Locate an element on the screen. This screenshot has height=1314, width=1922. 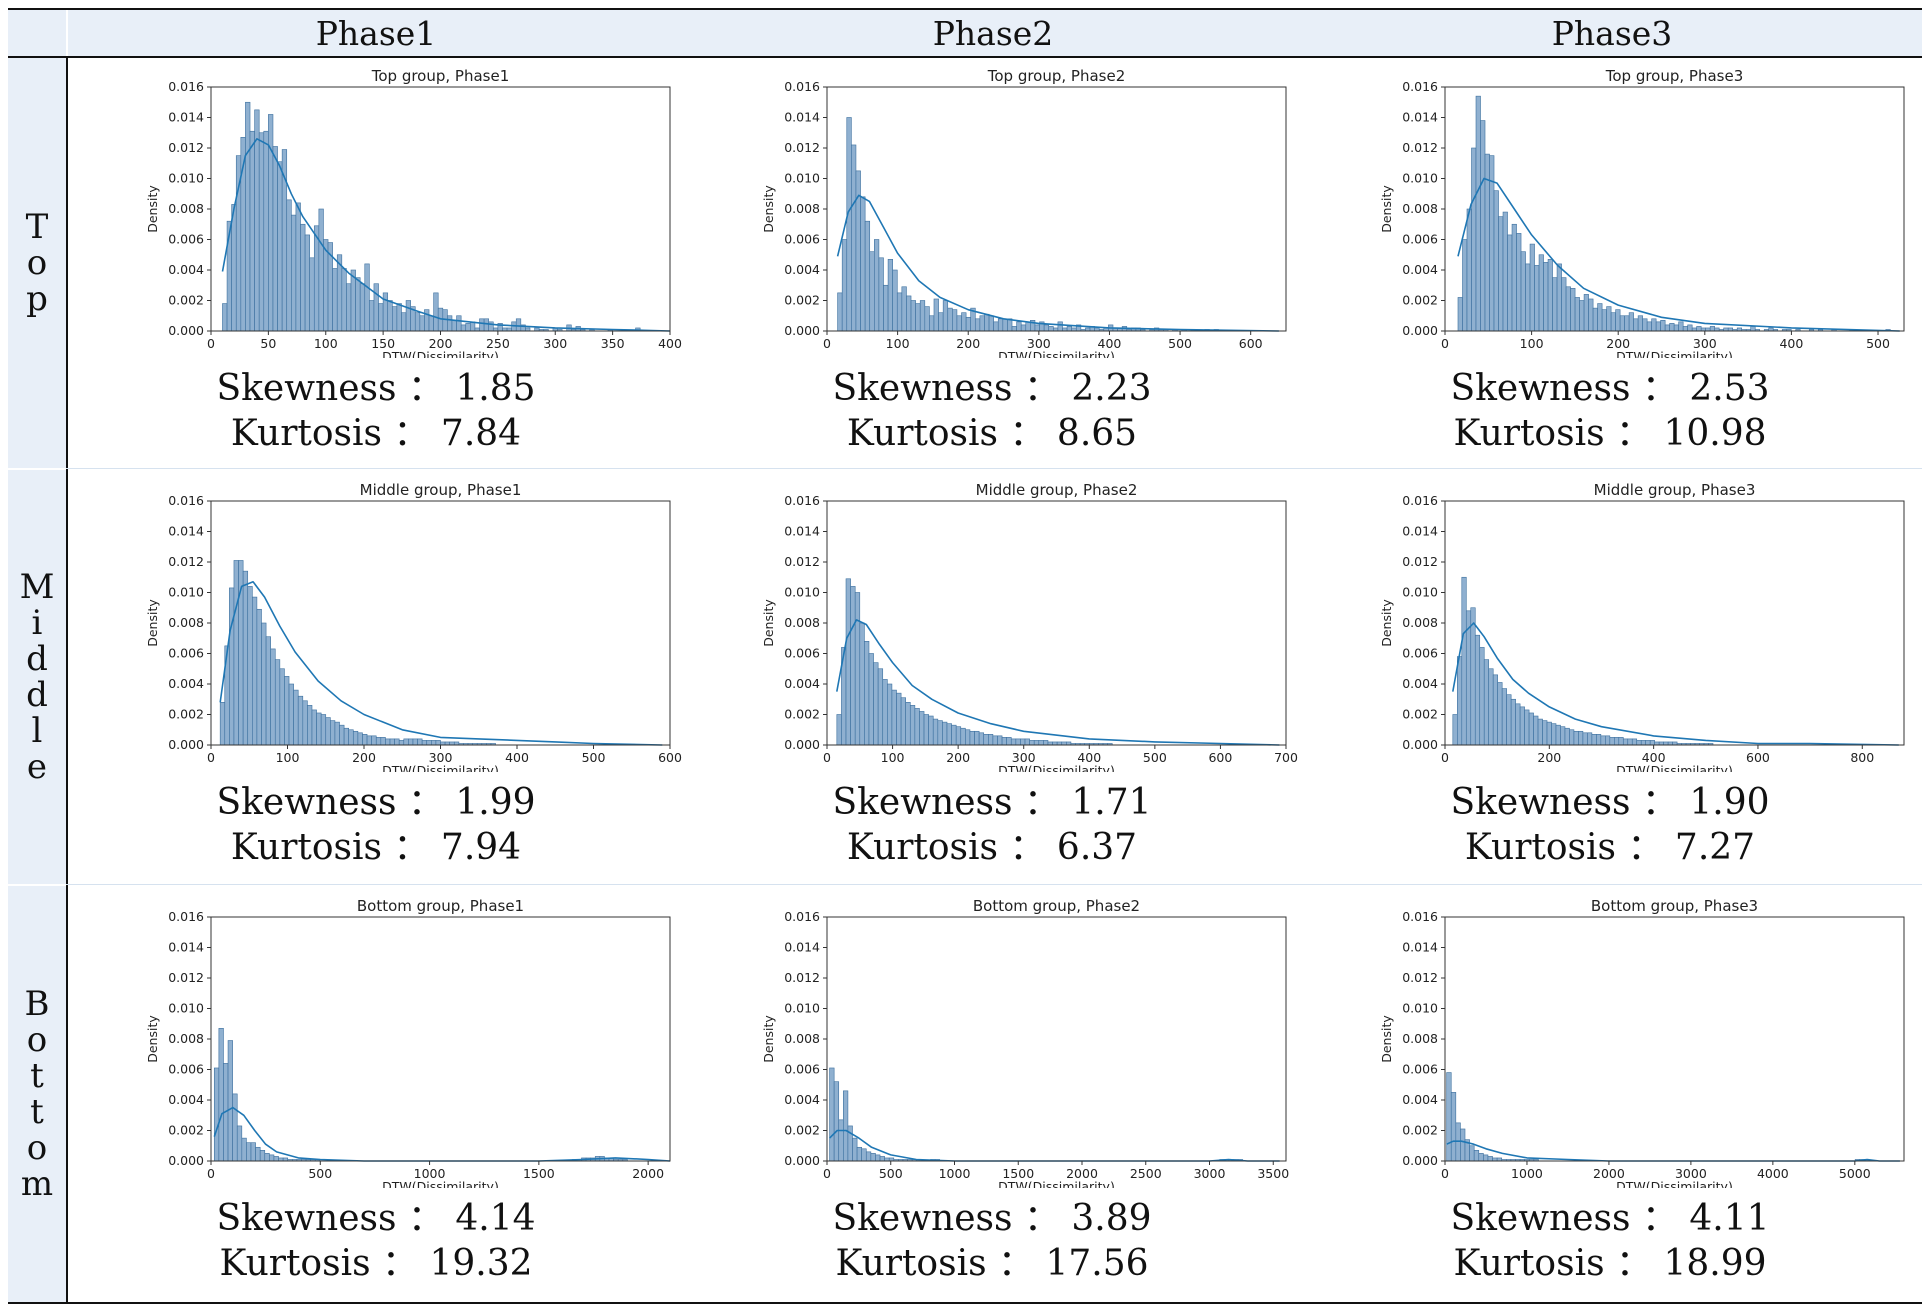
skewness-value: 1.99 is located at coordinates (495, 802).